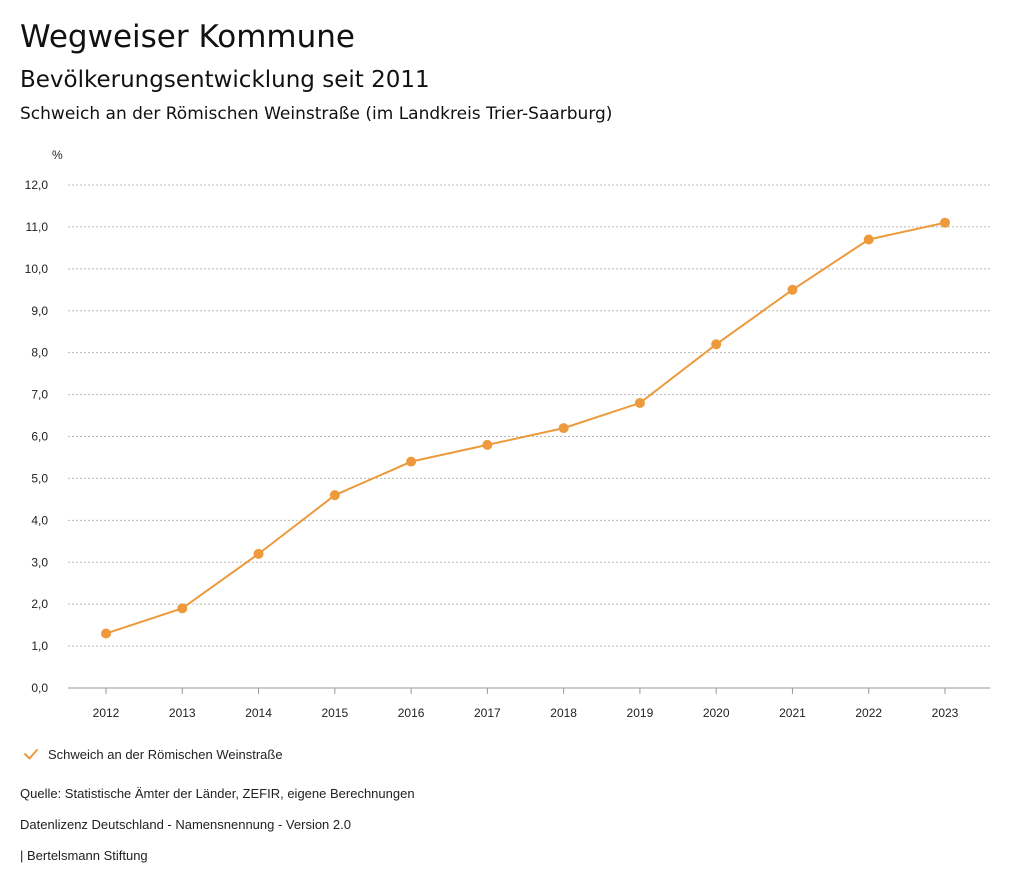 Image resolution: width=1024 pixels, height=888 pixels. I want to click on x-tick-label: 2020, so click(716, 713).